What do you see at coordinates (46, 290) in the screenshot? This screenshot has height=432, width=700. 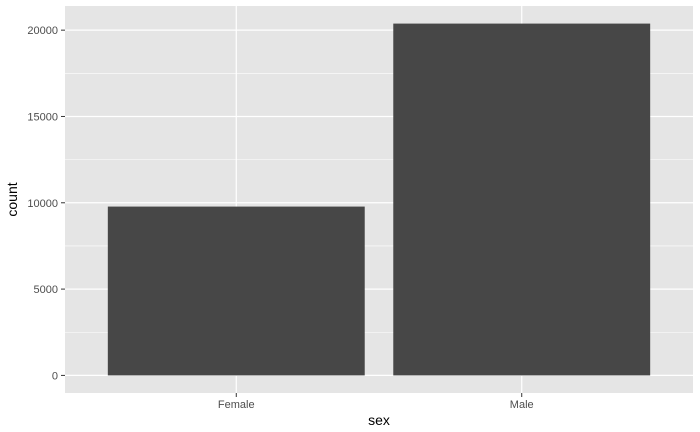 I see `y-tick-label: 5000` at bounding box center [46, 290].